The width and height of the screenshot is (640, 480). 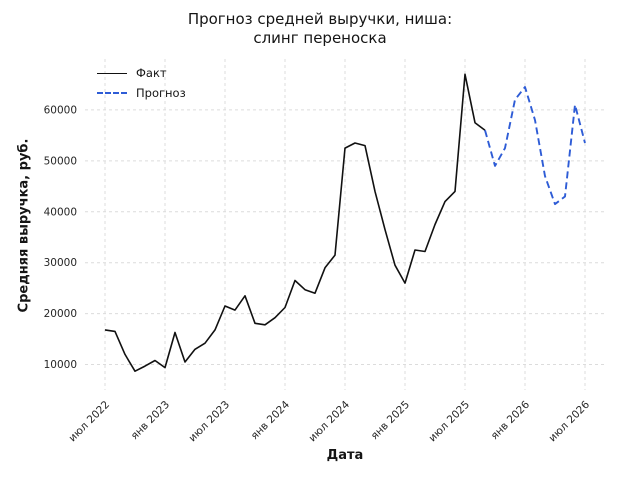 I want to click on chart-title-line2: слинг переноска, so click(x=320, y=37).